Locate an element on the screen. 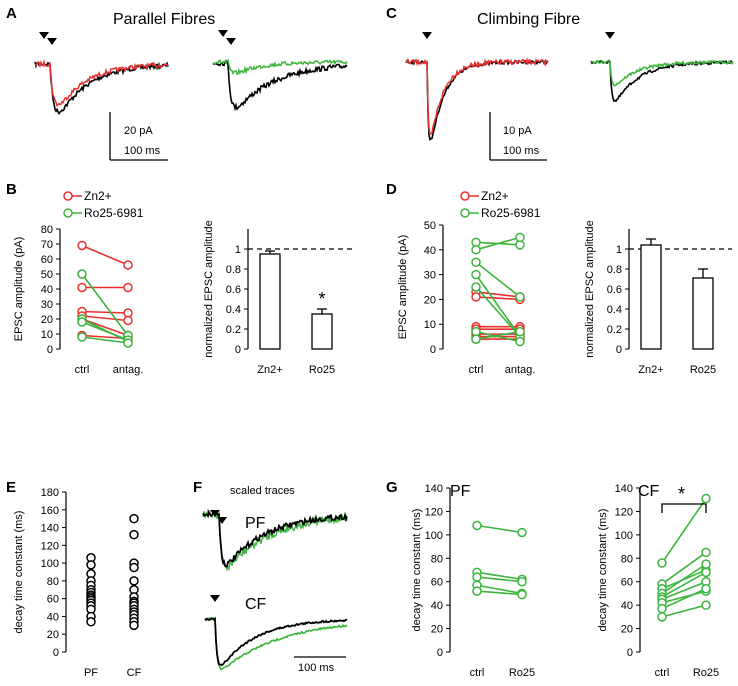  y-tick-label: 100 is located at coordinates (624, 536).